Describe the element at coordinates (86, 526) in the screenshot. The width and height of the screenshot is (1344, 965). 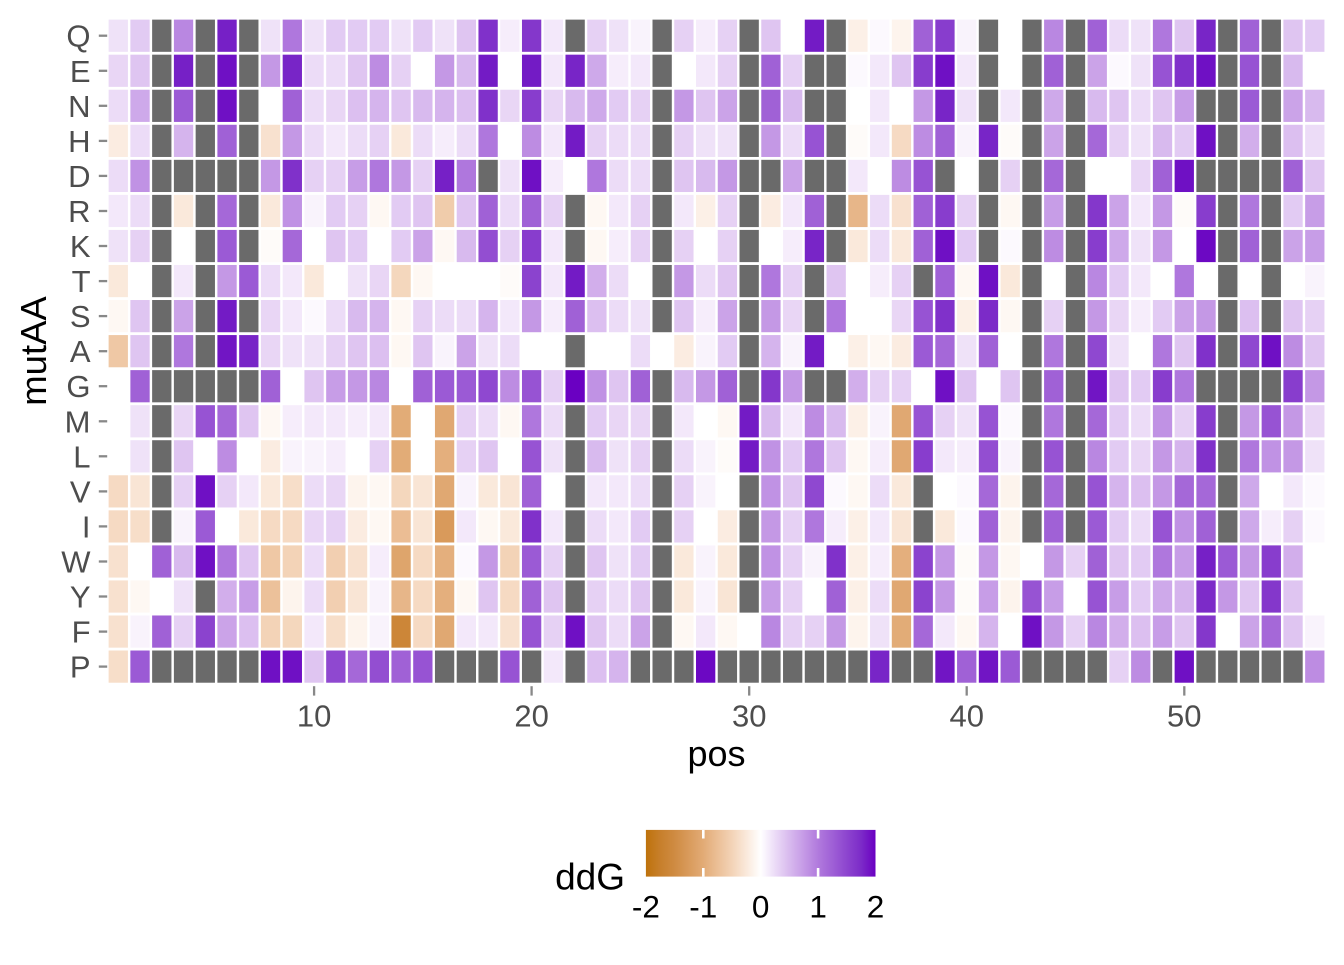
I see `svg-text: I` at that location.